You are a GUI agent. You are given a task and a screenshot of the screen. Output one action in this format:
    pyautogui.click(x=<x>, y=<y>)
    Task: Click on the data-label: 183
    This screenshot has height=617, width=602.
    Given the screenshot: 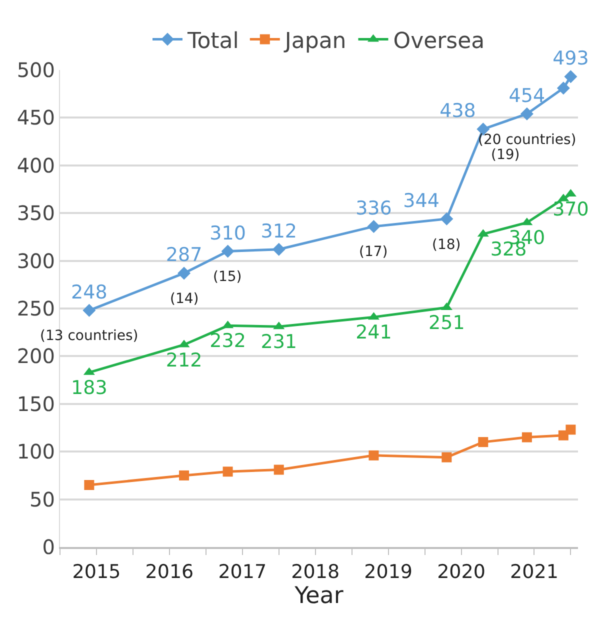 What is the action you would take?
    pyautogui.click(x=89, y=387)
    